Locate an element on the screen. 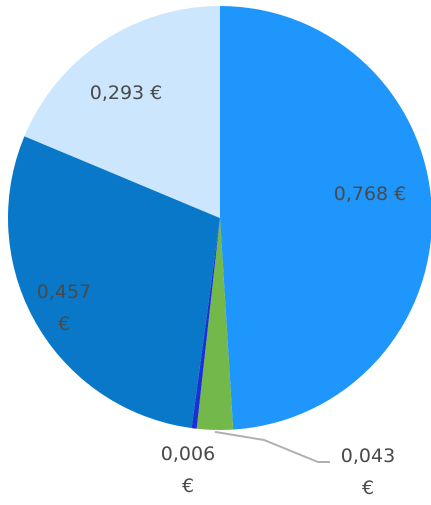 This screenshot has height=505, width=431. slice-label-2: 0,006 € is located at coordinates (188, 470).